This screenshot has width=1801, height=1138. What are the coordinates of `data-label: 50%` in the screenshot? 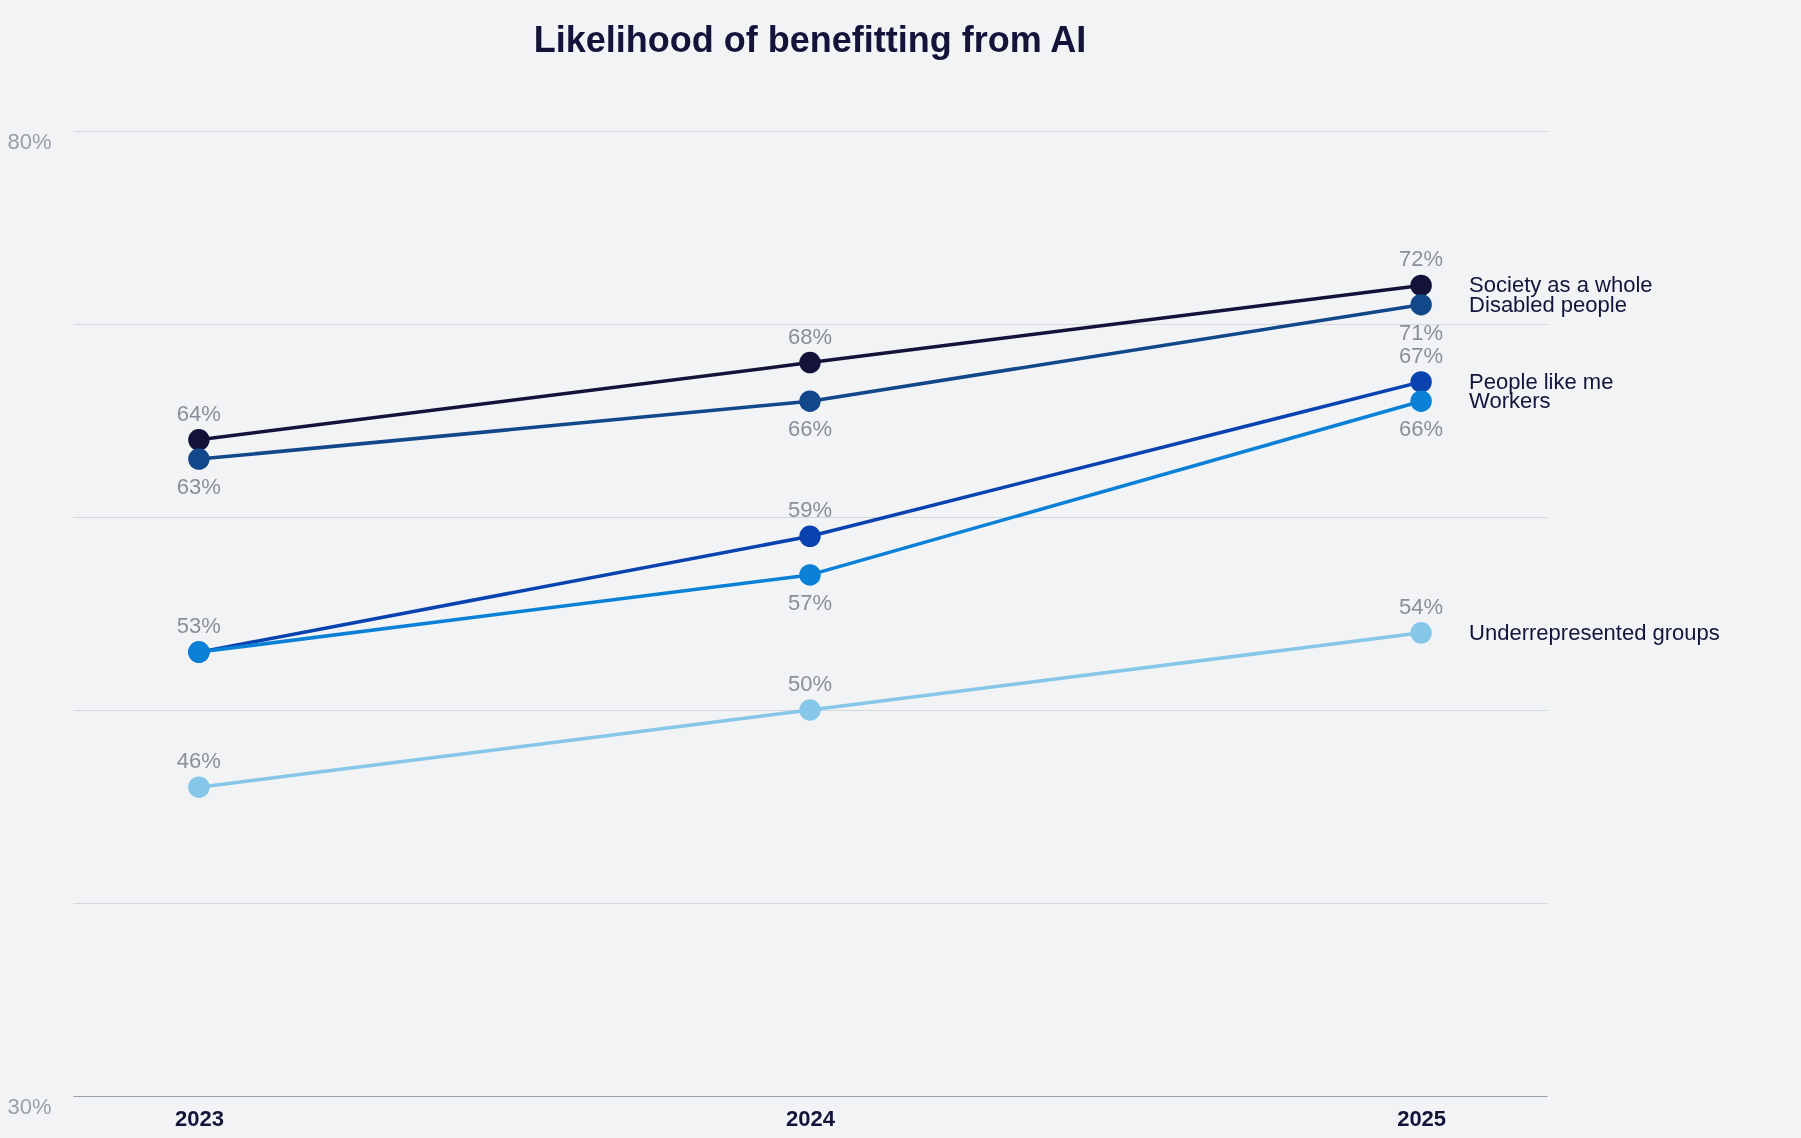 It's located at (810, 683).